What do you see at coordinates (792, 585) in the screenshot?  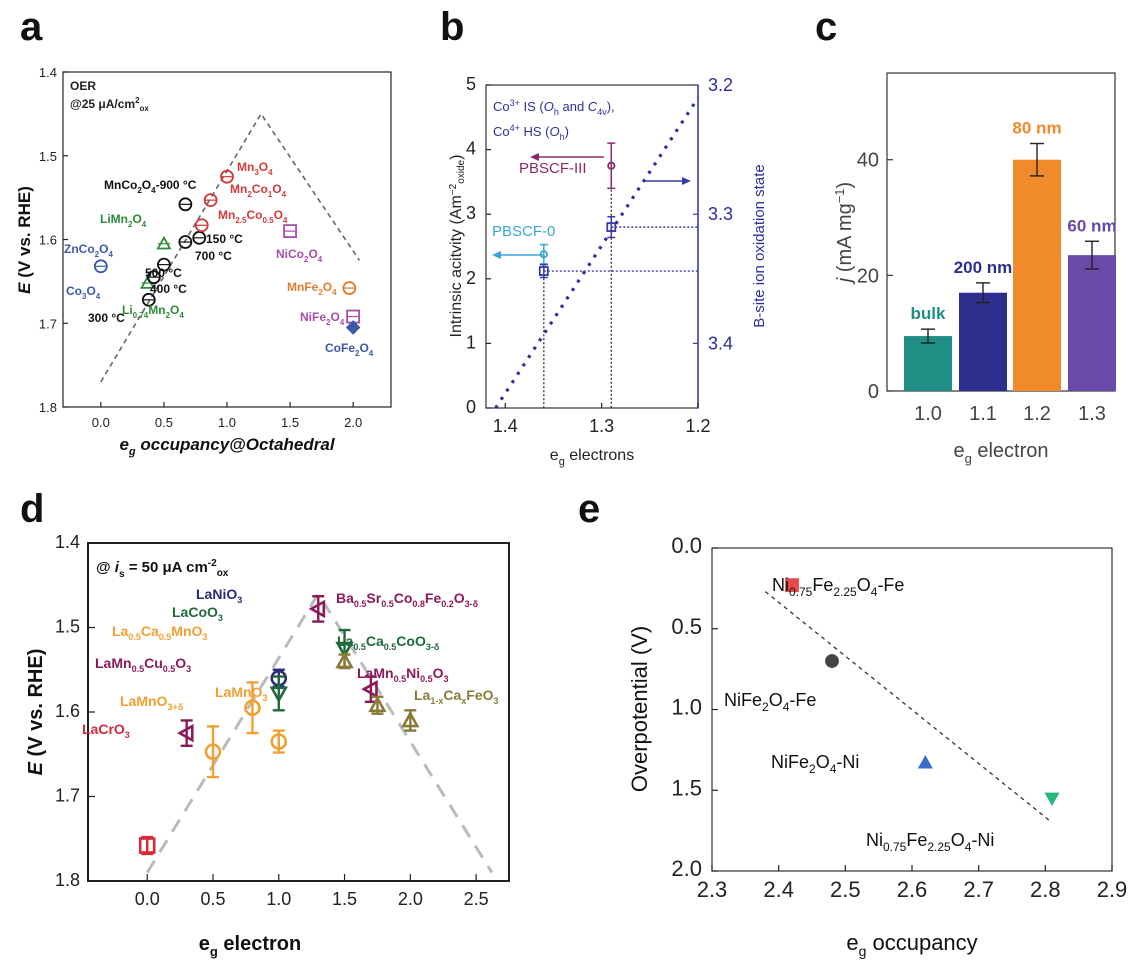 I see `point-ni-fe-o-fe` at bounding box center [792, 585].